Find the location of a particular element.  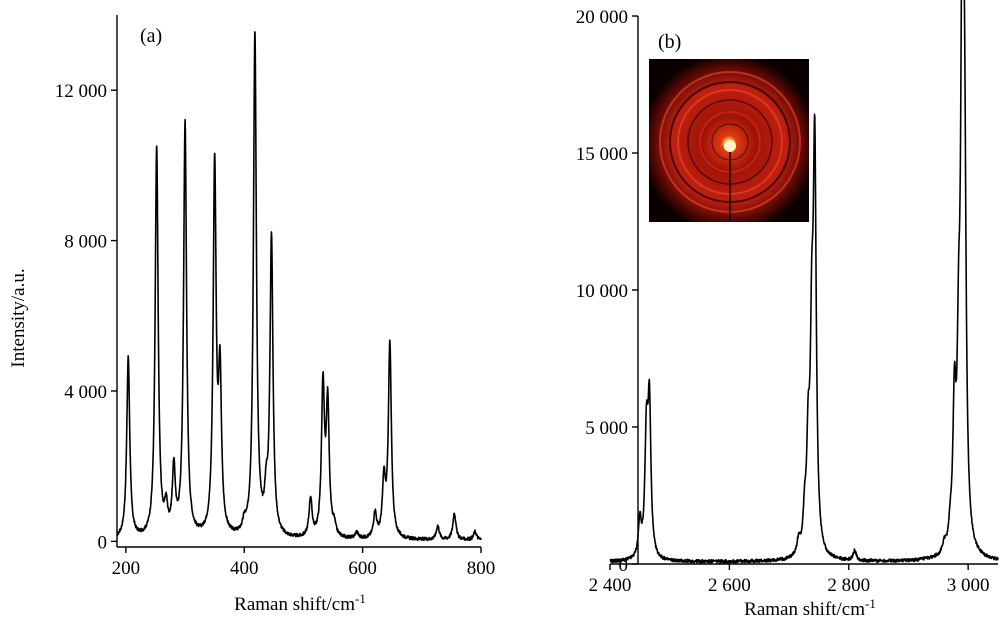

panel-b-x-axis-title: Raman shift/cm-1 is located at coordinates (810, 608).